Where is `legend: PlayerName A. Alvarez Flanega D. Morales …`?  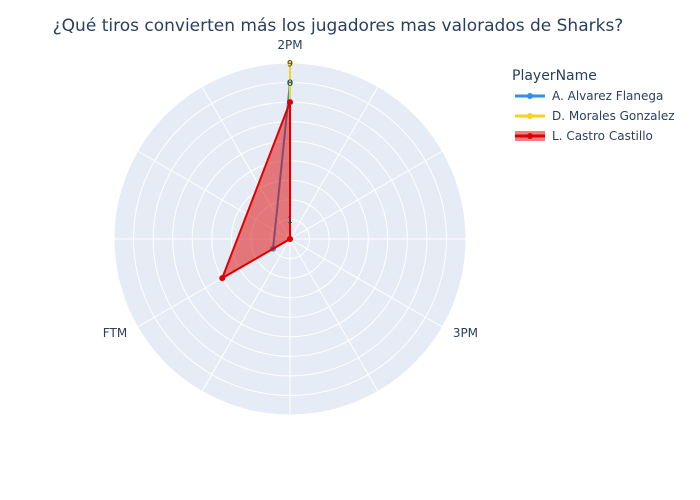
legend: PlayerName A. Alvarez Flanega D. Morales … is located at coordinates (593, 105).